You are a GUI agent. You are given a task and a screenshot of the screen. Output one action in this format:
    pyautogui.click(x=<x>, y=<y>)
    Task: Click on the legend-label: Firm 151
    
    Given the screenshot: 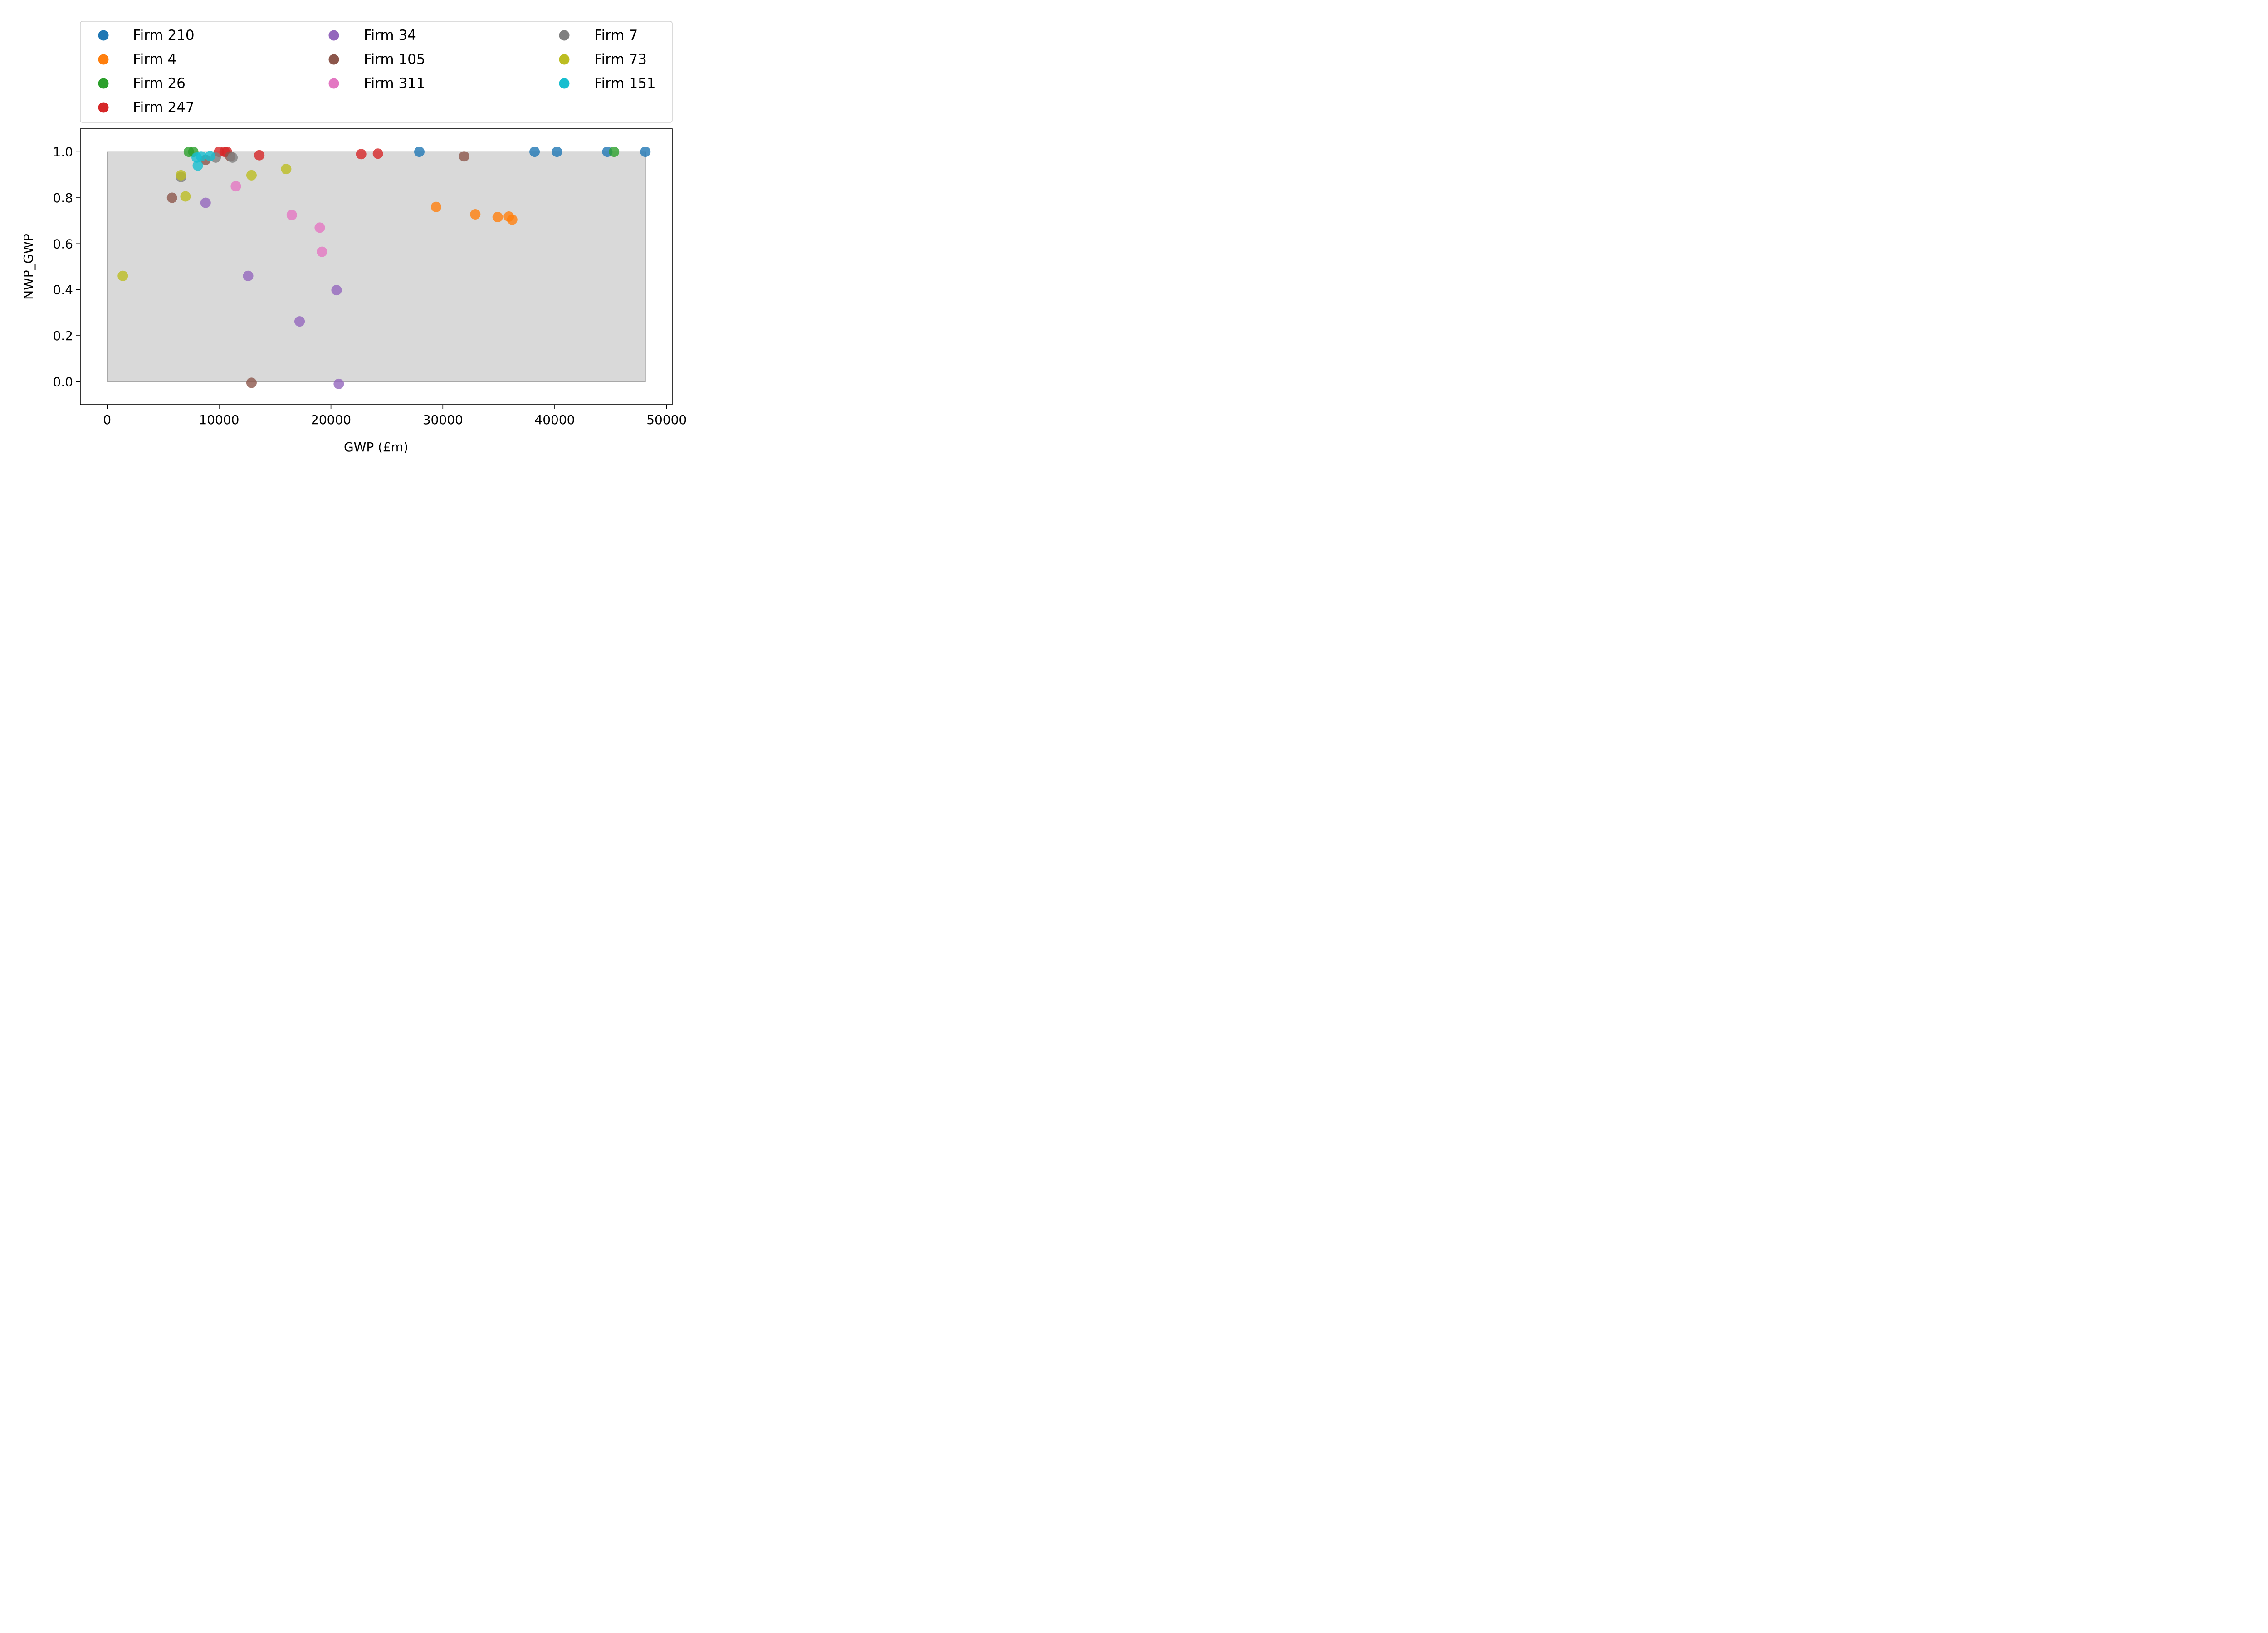 What is the action you would take?
    pyautogui.click(x=625, y=83)
    